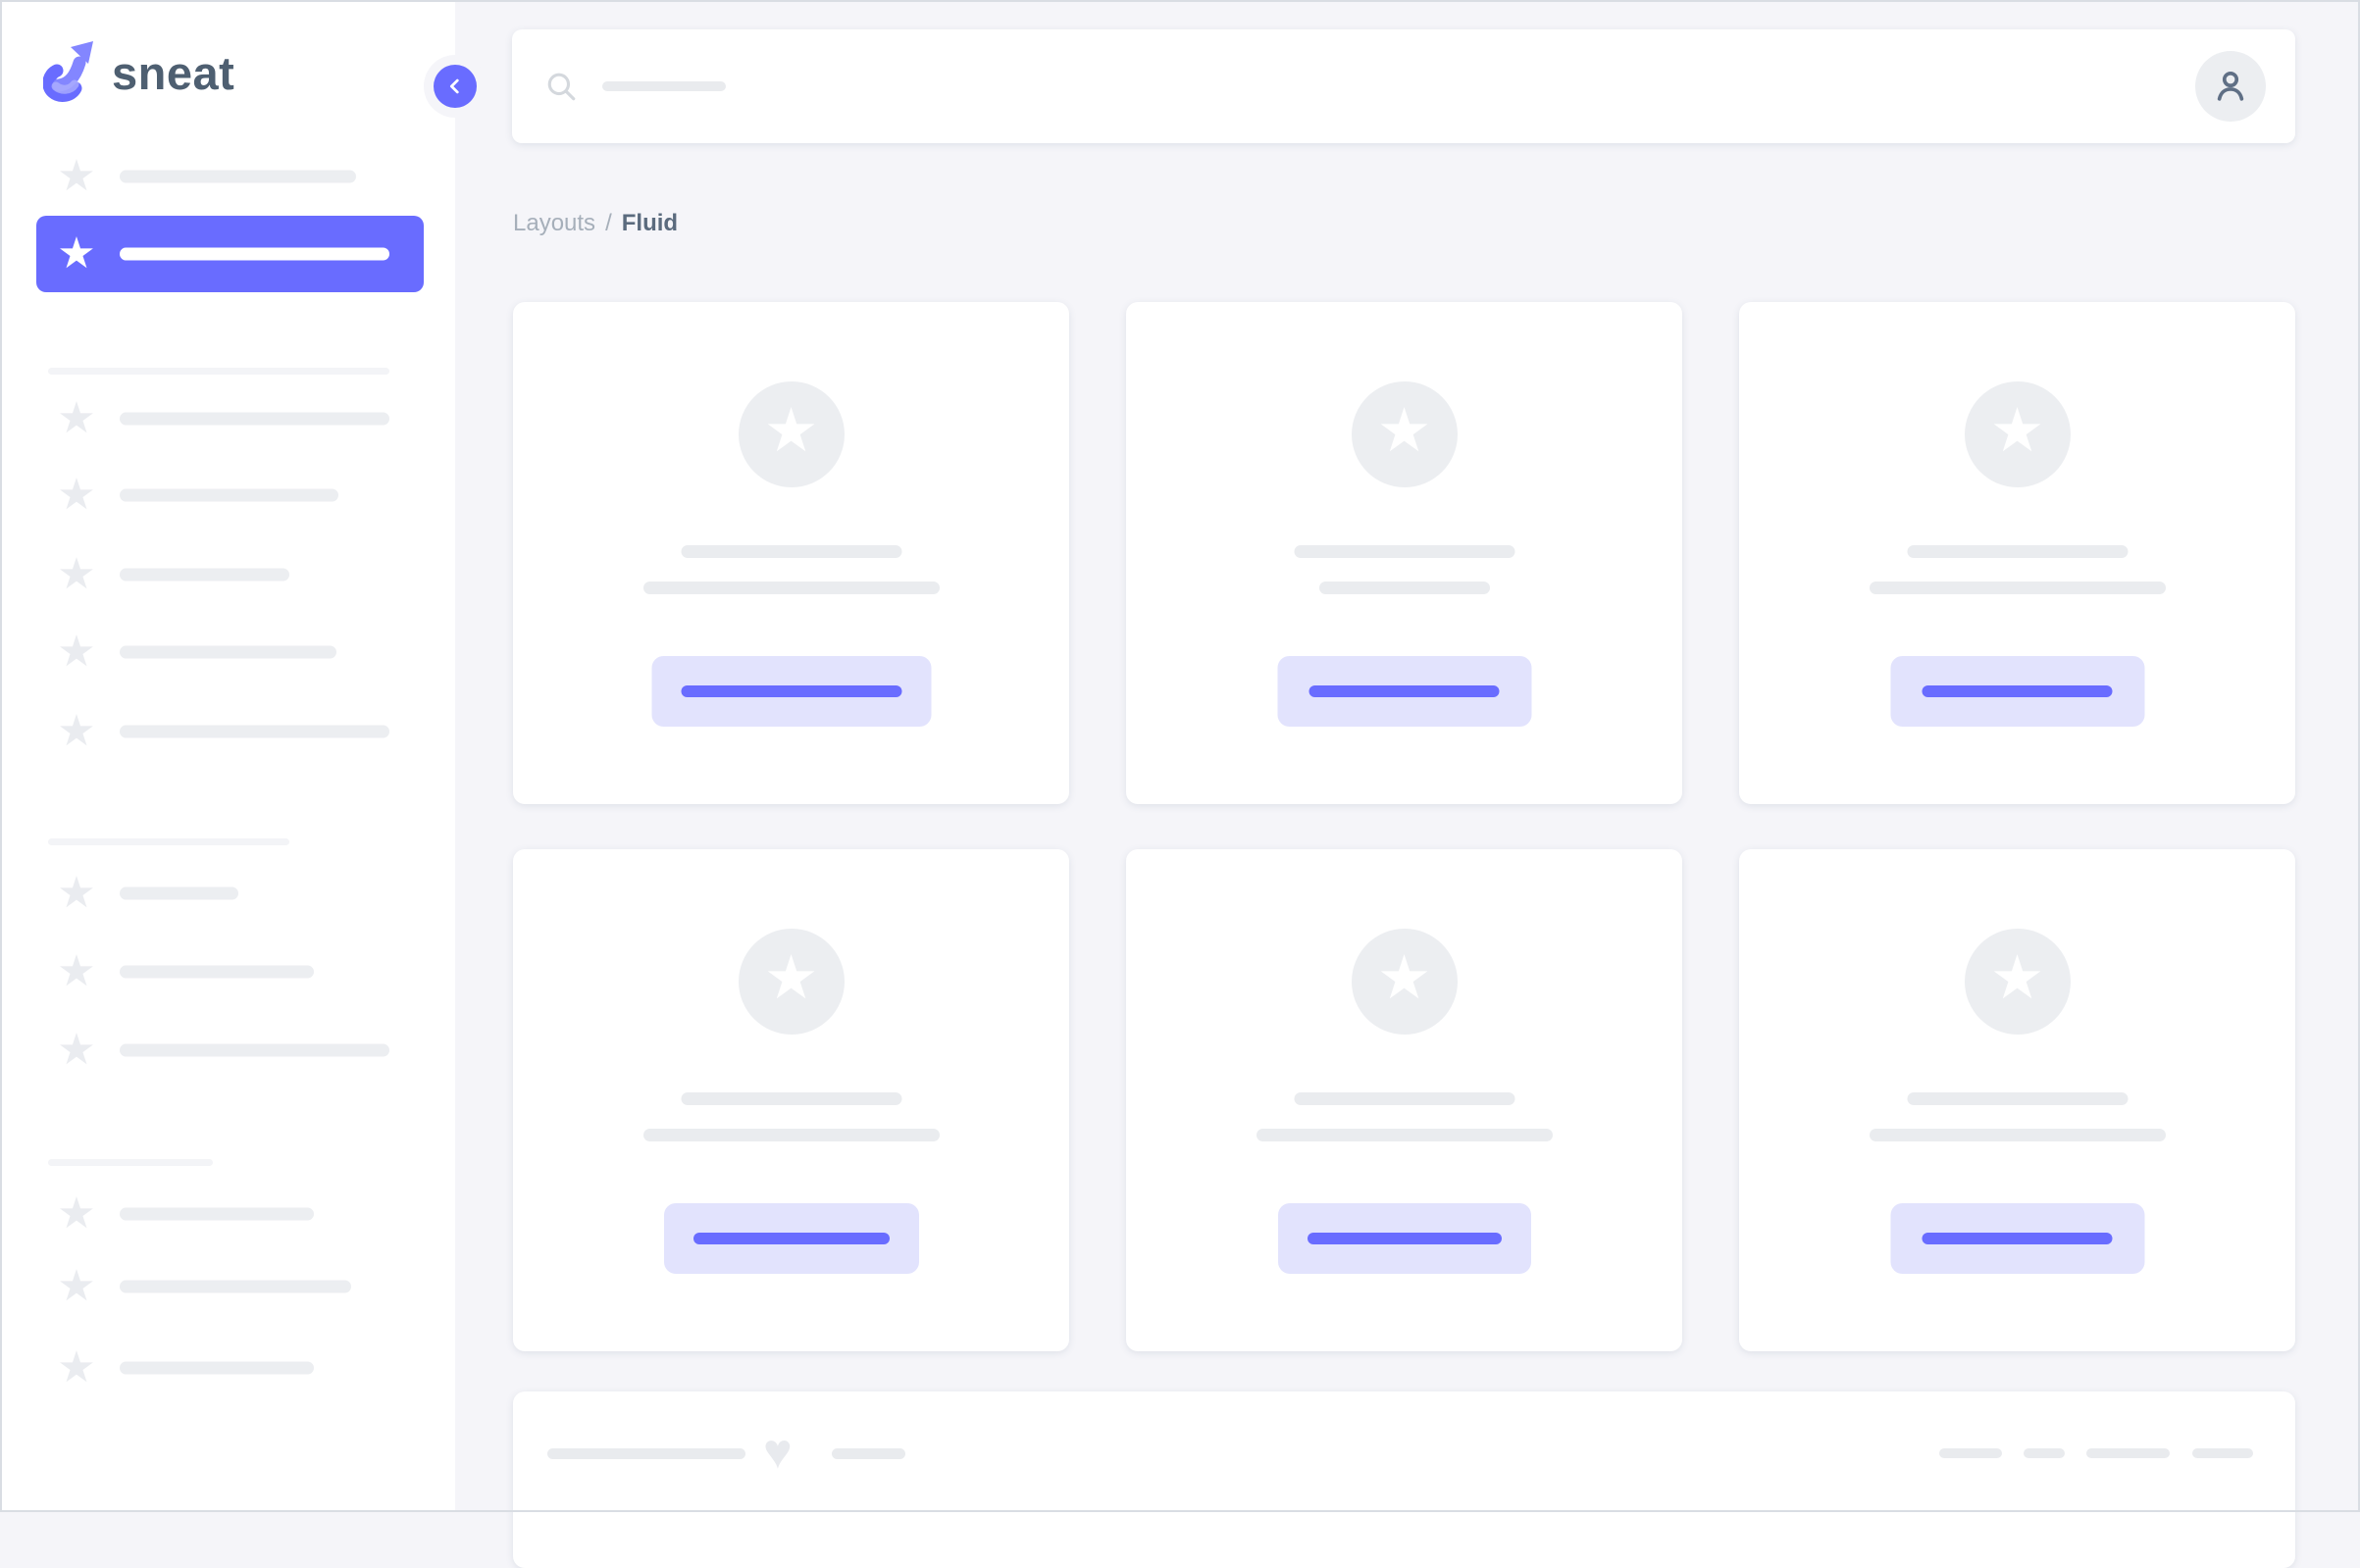 This screenshot has height=1568, width=2360. Describe the element at coordinates (456, 86) in the screenshot. I see `sidebar-collapse-button` at that location.